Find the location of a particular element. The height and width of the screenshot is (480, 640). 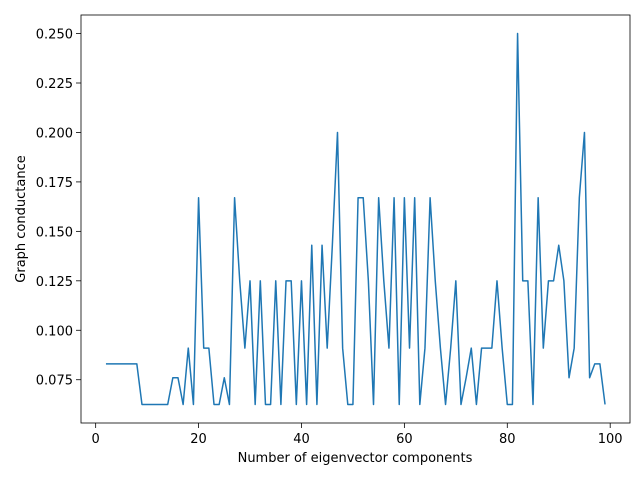

x-tick-label: 40 is located at coordinates (301, 439).